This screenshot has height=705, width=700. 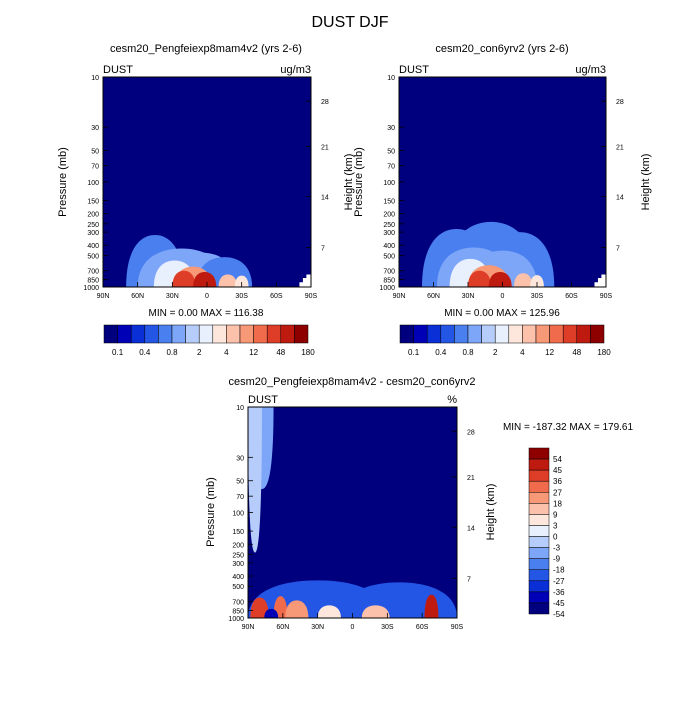 I want to click on x-tick-label: 0, so click(x=207, y=296).